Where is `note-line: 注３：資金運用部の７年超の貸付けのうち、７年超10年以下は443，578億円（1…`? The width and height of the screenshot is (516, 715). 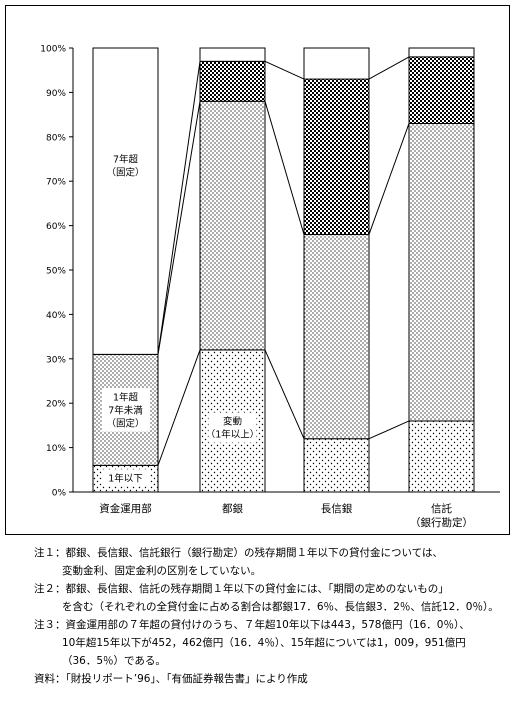
note-line: 注３：資金運用部の７年超の貸付けのうち、７年超10年以下は443，578億円（1… is located at coordinates (252, 625).